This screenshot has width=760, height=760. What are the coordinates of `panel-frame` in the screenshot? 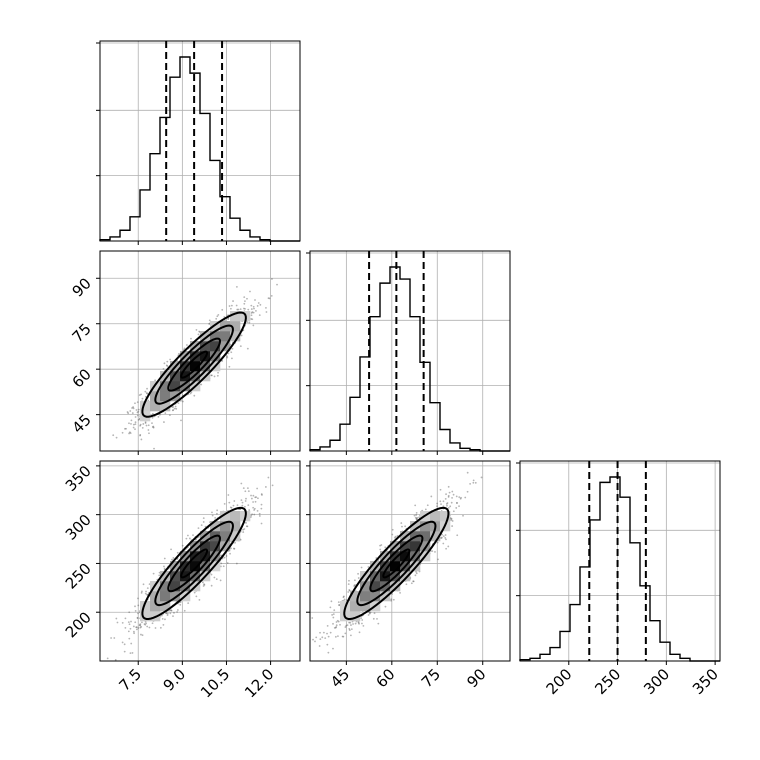 It's located at (620, 561).